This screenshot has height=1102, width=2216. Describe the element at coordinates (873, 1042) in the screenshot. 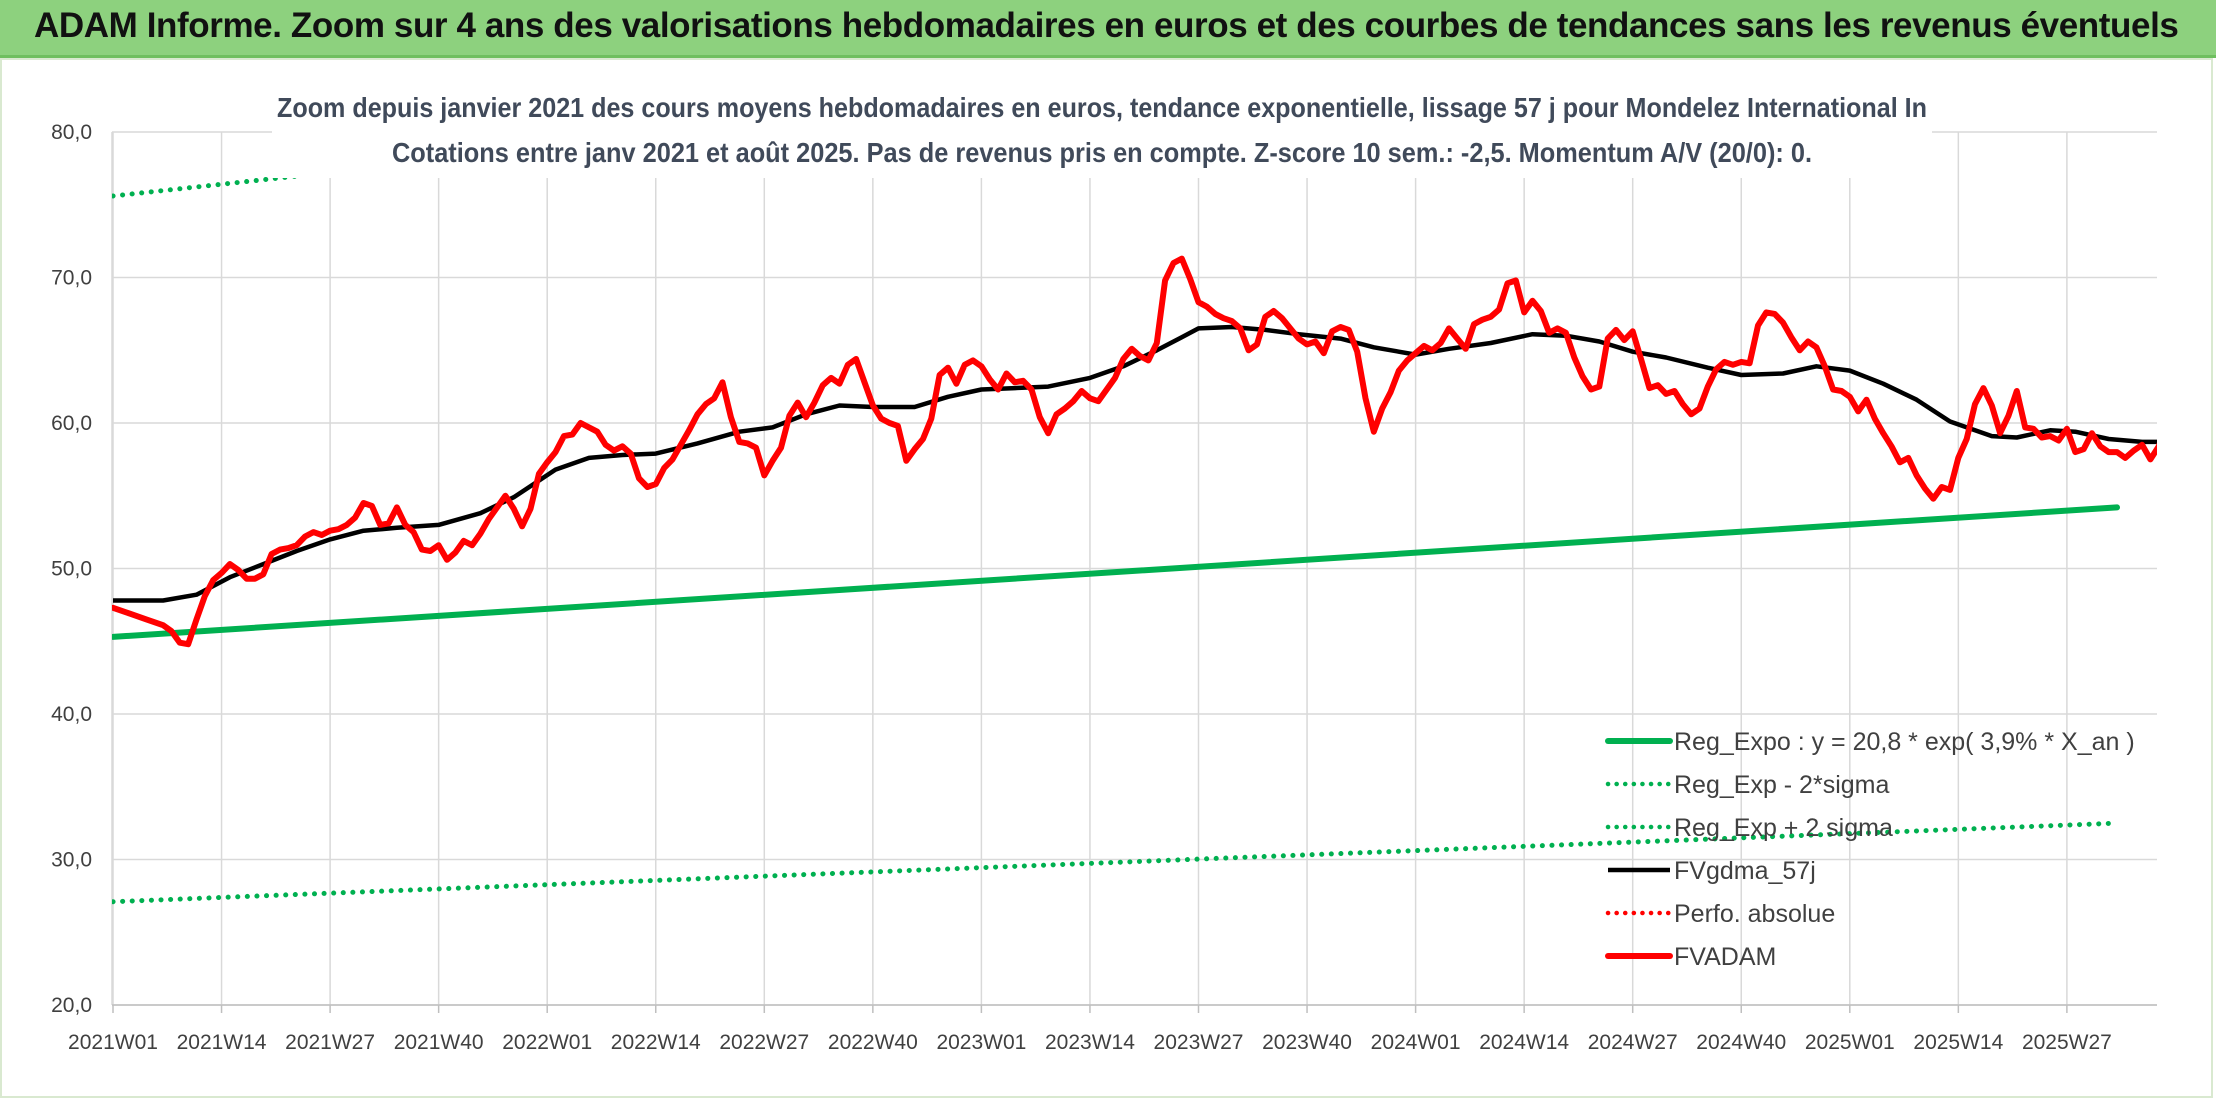

I see `x-tick-label: 2022W40` at that location.